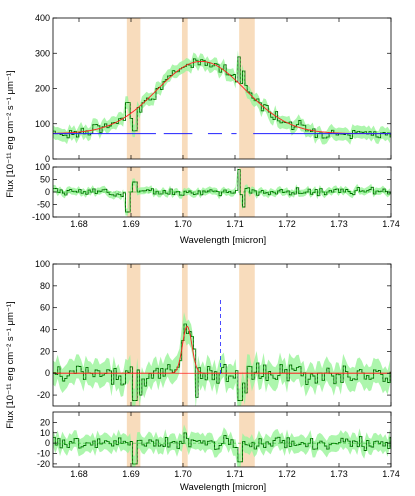  I want to click on y-tick-label: 200, so click(42, 89).